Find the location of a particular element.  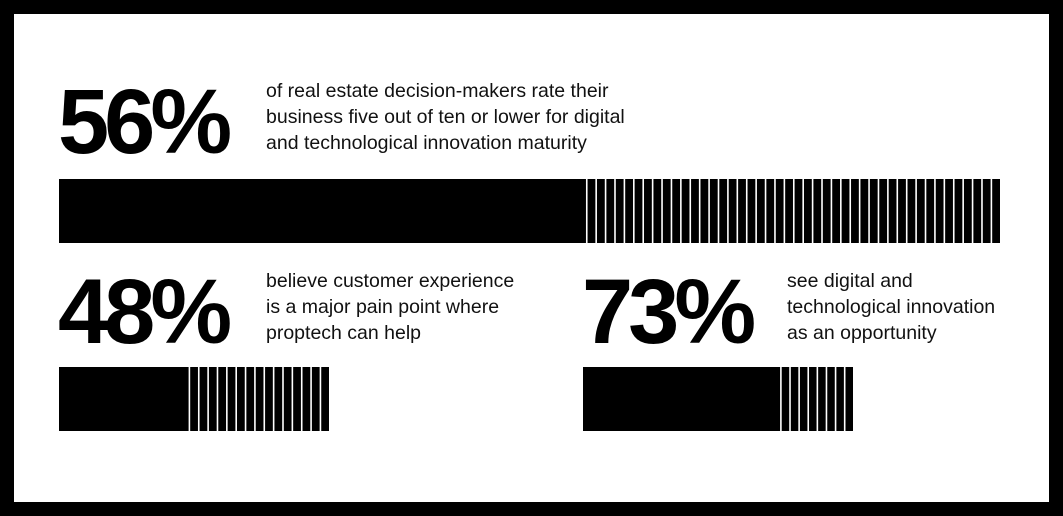

stat-3-progress-bar is located at coordinates (718, 399).